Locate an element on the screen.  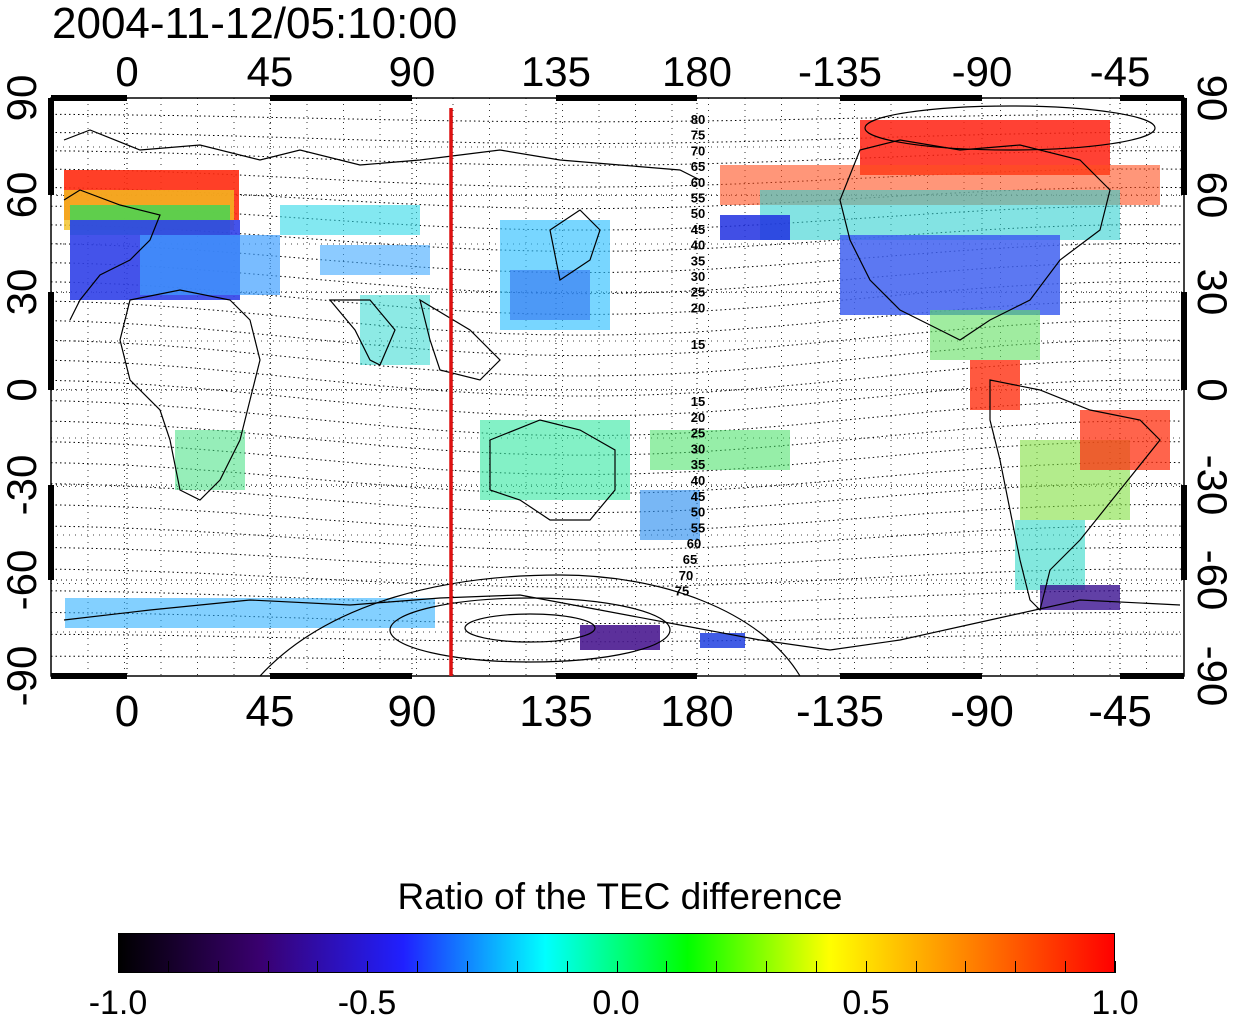
south-pole-contour-inner is located at coordinates (530, 628).